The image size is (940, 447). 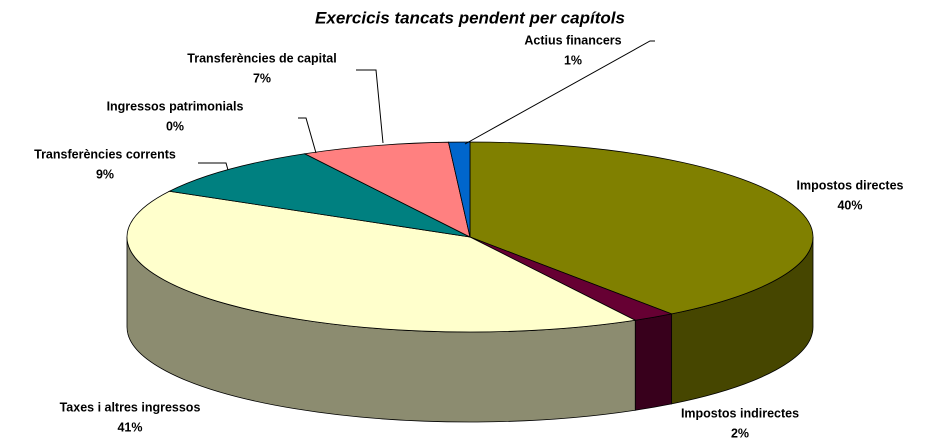 I want to click on slice-label: Impostos indirectes, so click(x=740, y=413).